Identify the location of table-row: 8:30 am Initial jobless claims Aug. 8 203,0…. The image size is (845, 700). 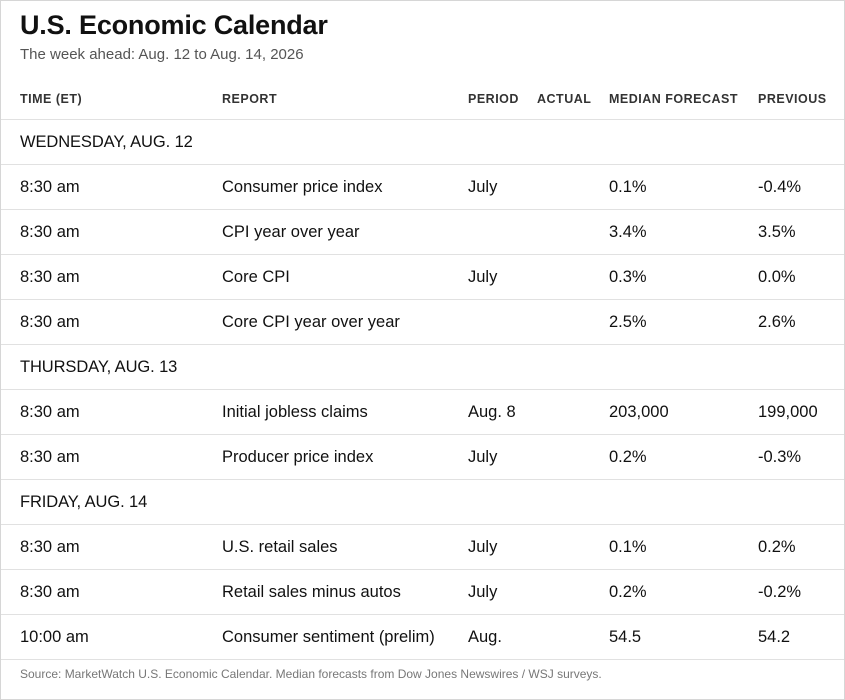
(422, 412).